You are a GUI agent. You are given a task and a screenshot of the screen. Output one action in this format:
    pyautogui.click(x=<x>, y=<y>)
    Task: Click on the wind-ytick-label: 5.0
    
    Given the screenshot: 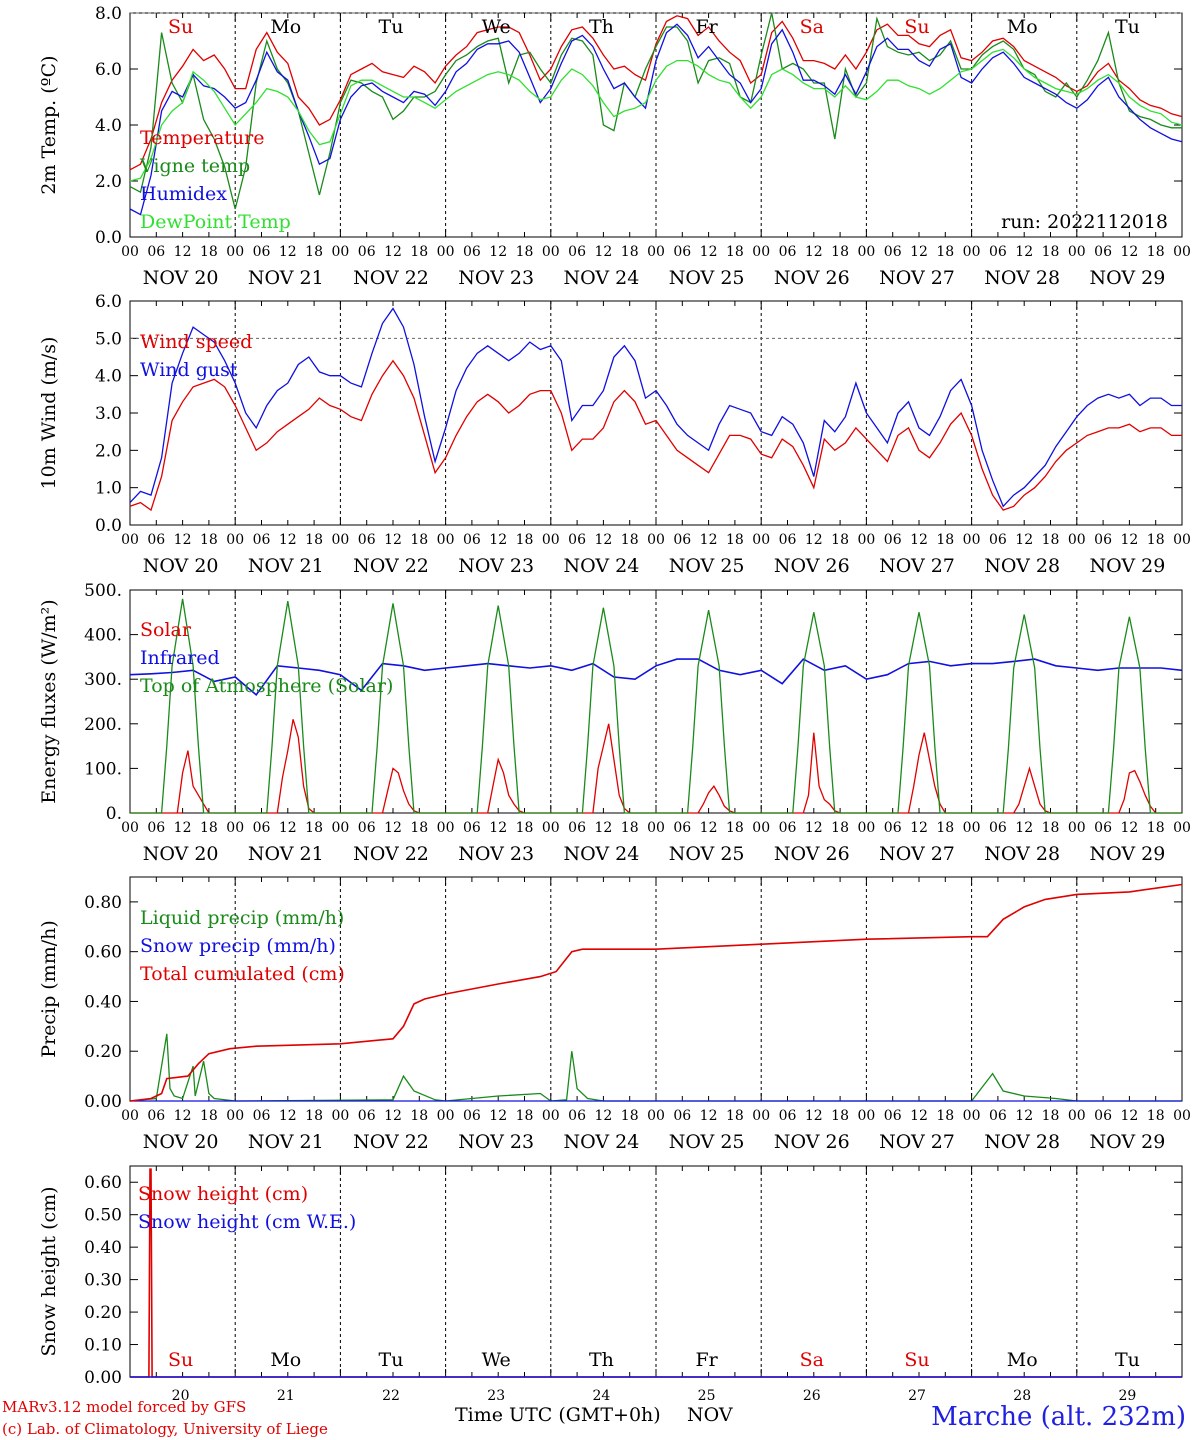 What is the action you would take?
    pyautogui.click(x=108, y=339)
    